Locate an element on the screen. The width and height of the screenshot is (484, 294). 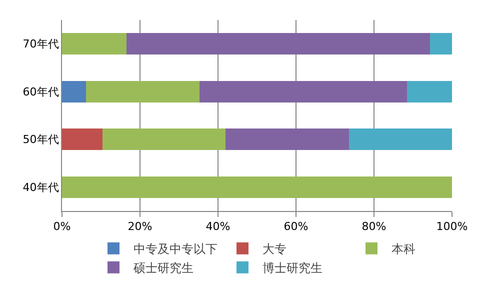
x-tick-label: 0% is located at coordinates (62, 227).